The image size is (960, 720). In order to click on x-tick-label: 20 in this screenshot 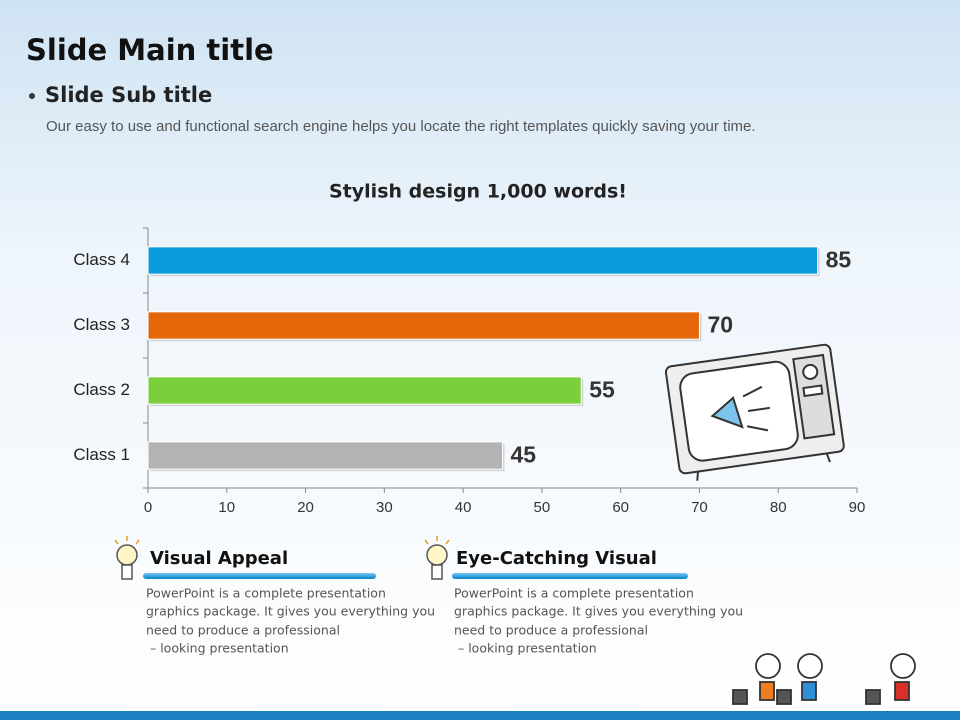, I will do `click(305, 507)`.